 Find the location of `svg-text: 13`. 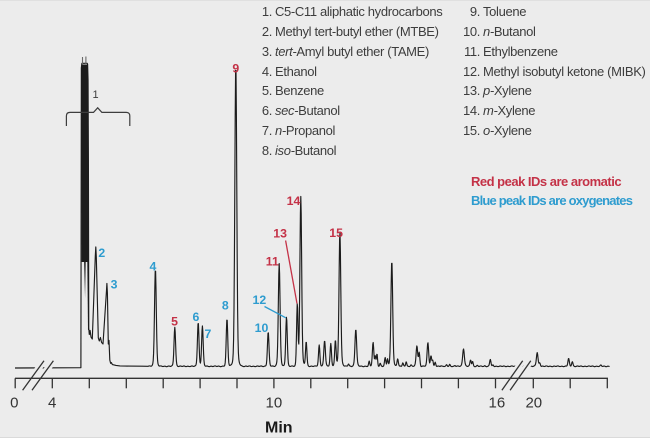

svg-text: 13 is located at coordinates (280, 233).